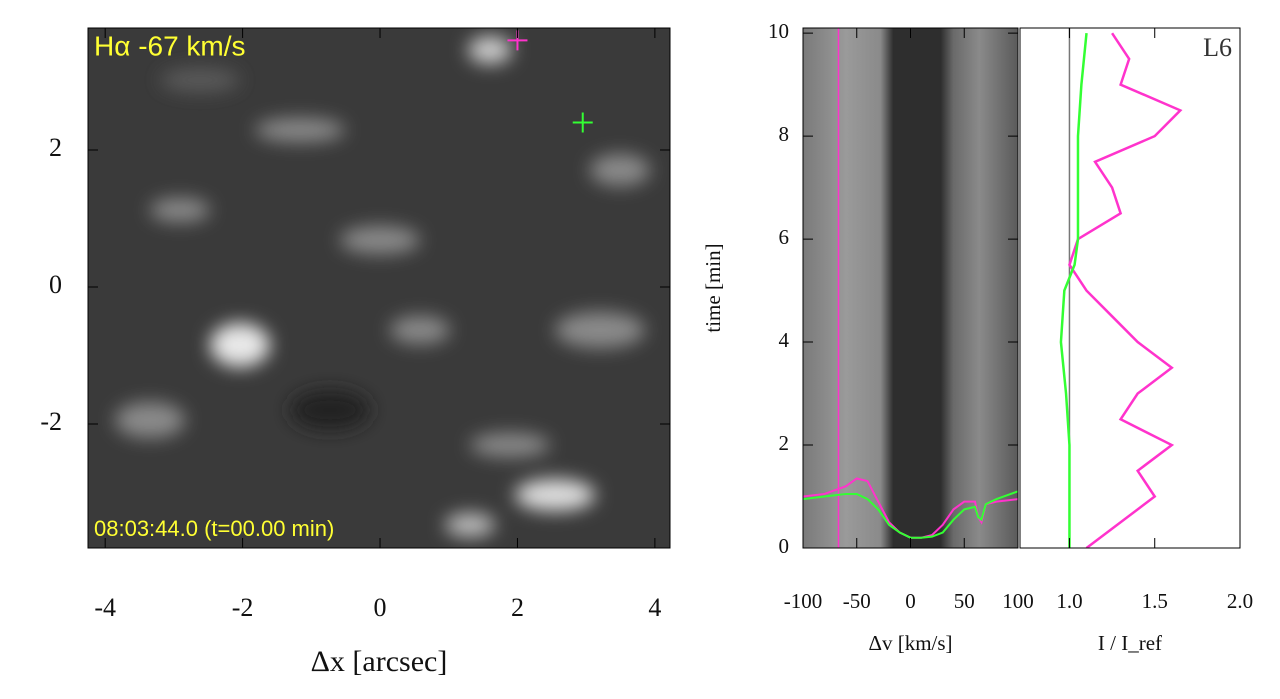 This screenshot has height=699, width=1280. Describe the element at coordinates (582, 122) in the screenshot. I see `cross-marker` at that location.